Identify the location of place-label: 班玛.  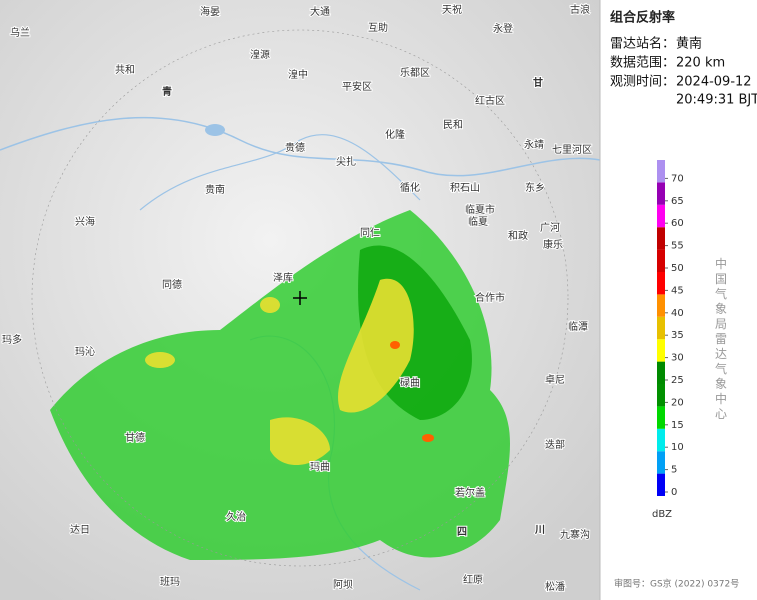
(170, 582).